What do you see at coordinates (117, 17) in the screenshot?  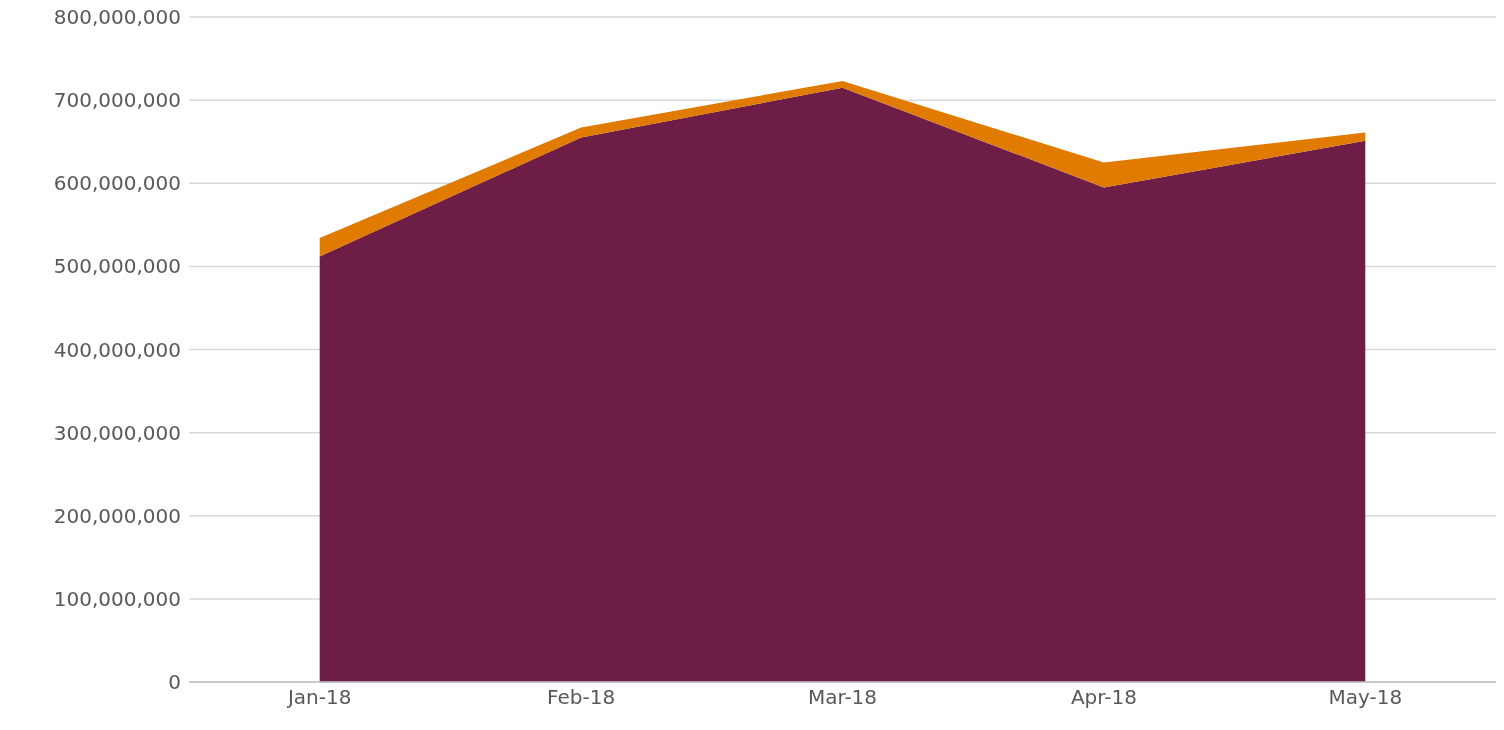 I see `y-tick-label: 800,000,000` at bounding box center [117, 17].